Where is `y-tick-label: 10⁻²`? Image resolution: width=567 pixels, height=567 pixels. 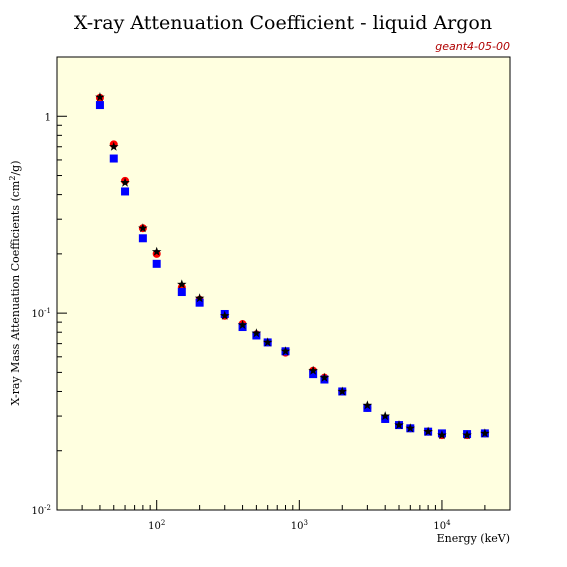 y-tick-label: 10⁻² is located at coordinates (41, 510).